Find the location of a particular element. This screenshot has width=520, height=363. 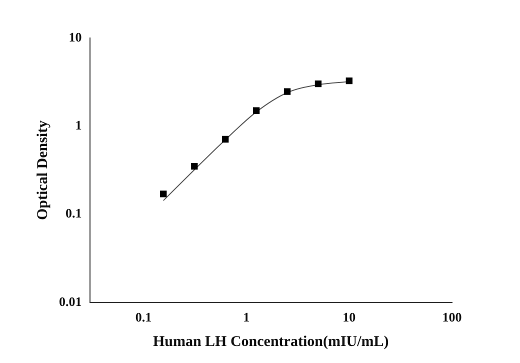

x-axis-title: Human LH Concentration(mIU/mL) is located at coordinates (270, 342).